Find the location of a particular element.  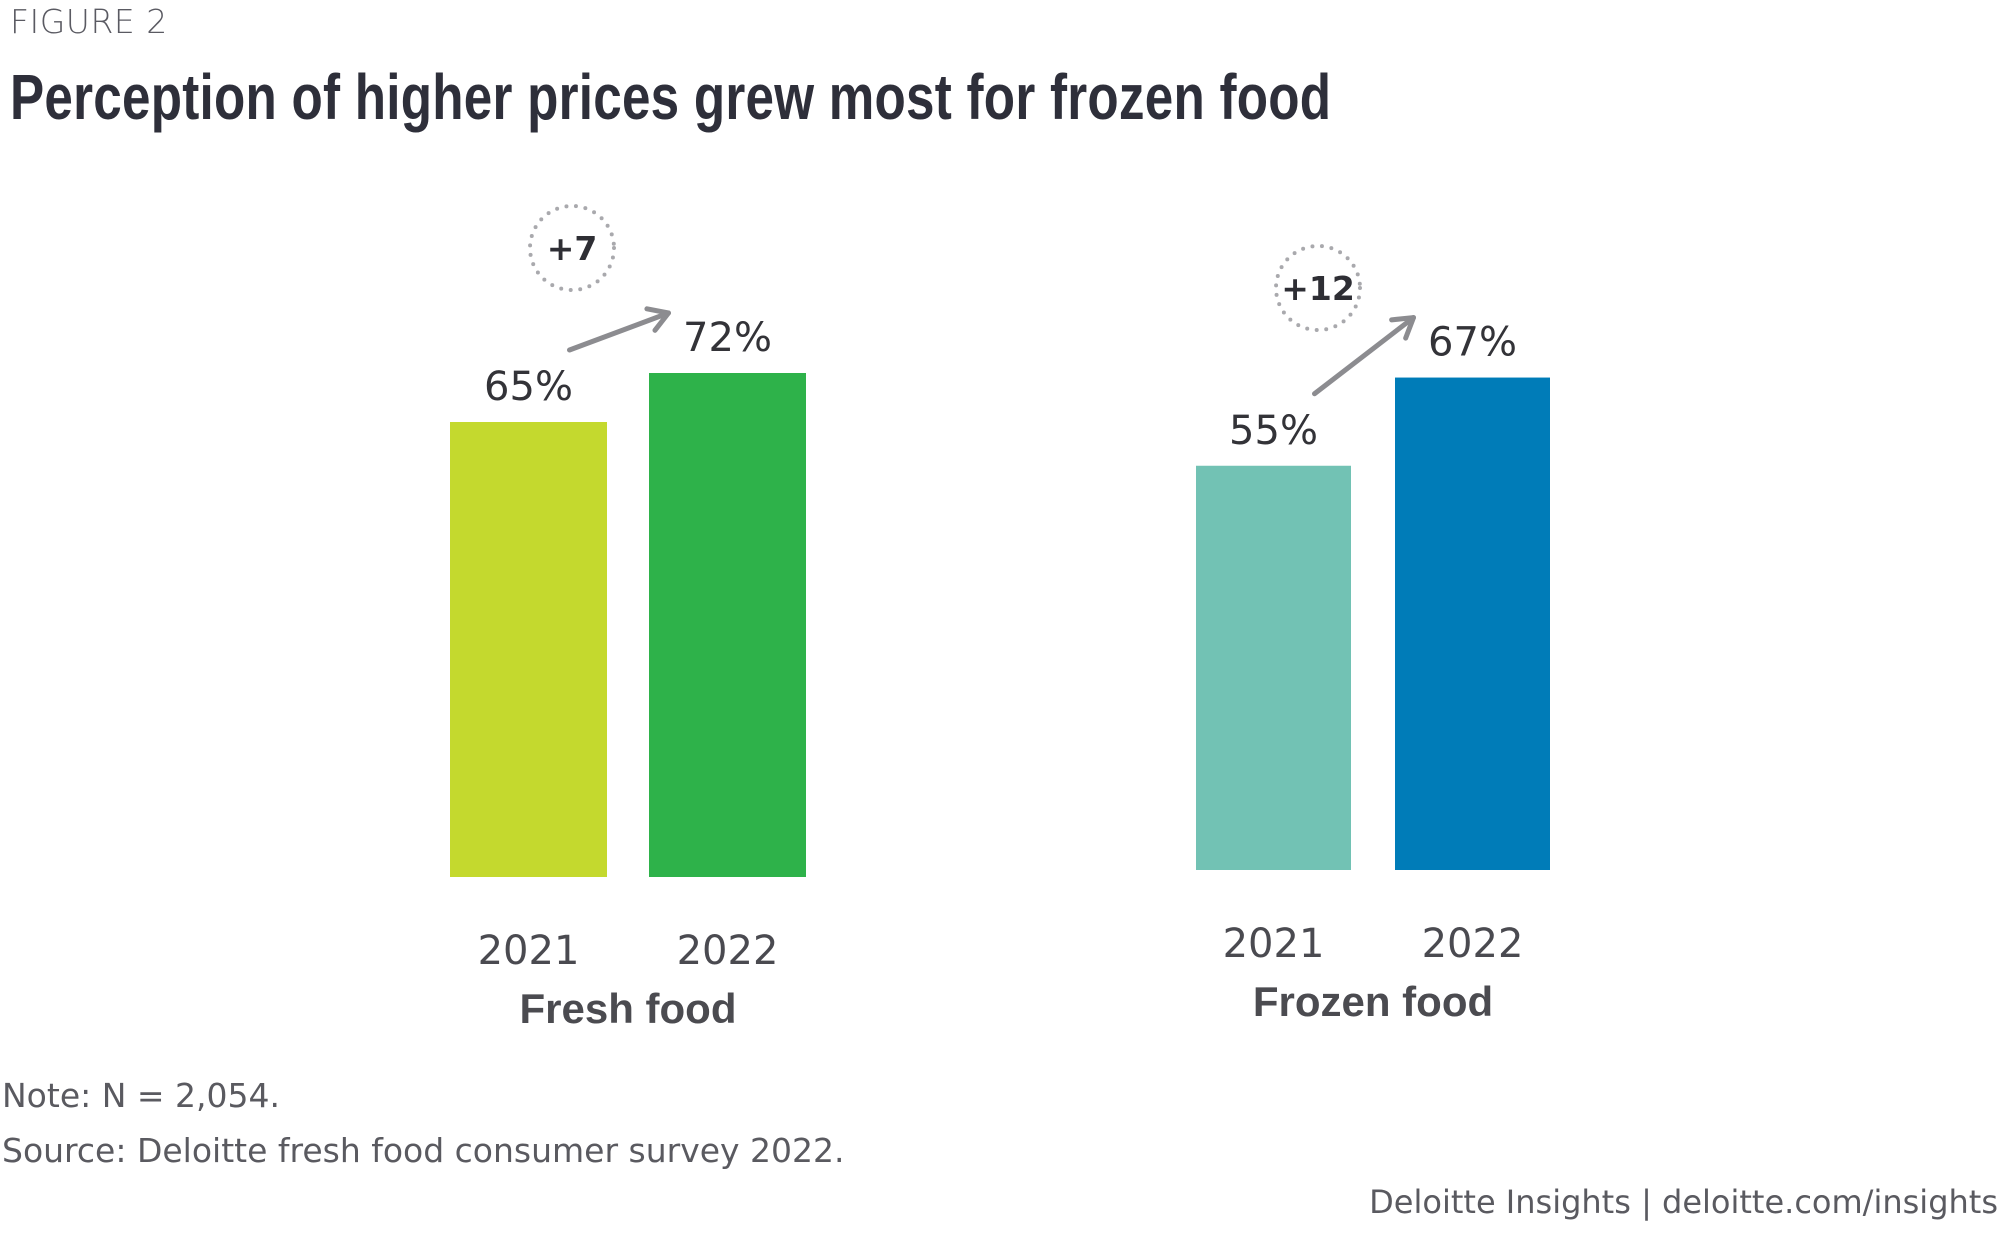

value-label: 67% is located at coordinates (1472, 343).